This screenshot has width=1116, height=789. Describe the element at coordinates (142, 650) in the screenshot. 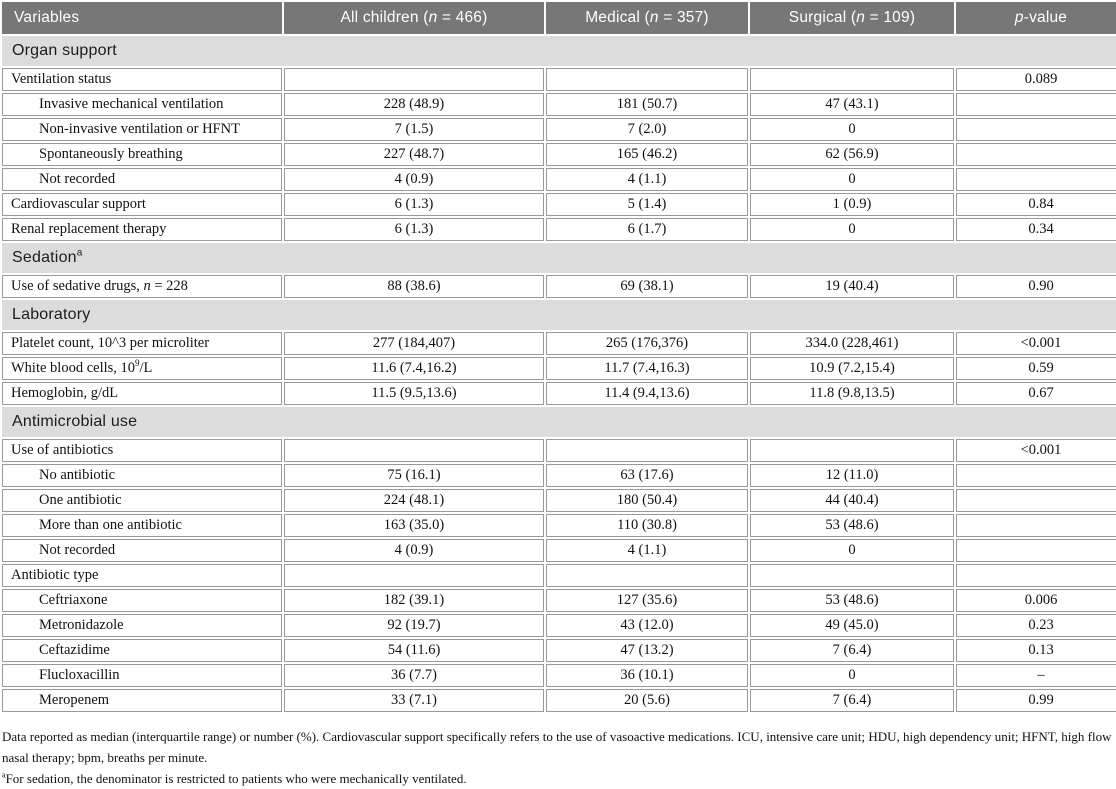

I see `row-label: Ceftazidime` at that location.